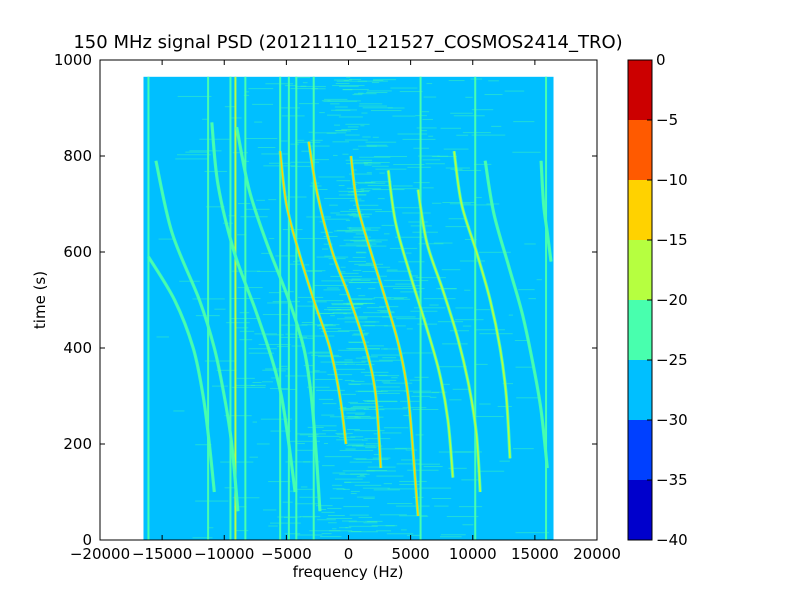 The width and height of the screenshot is (800, 600). What do you see at coordinates (411, 554) in the screenshot?
I see `x-tick-label: 5000` at bounding box center [411, 554].